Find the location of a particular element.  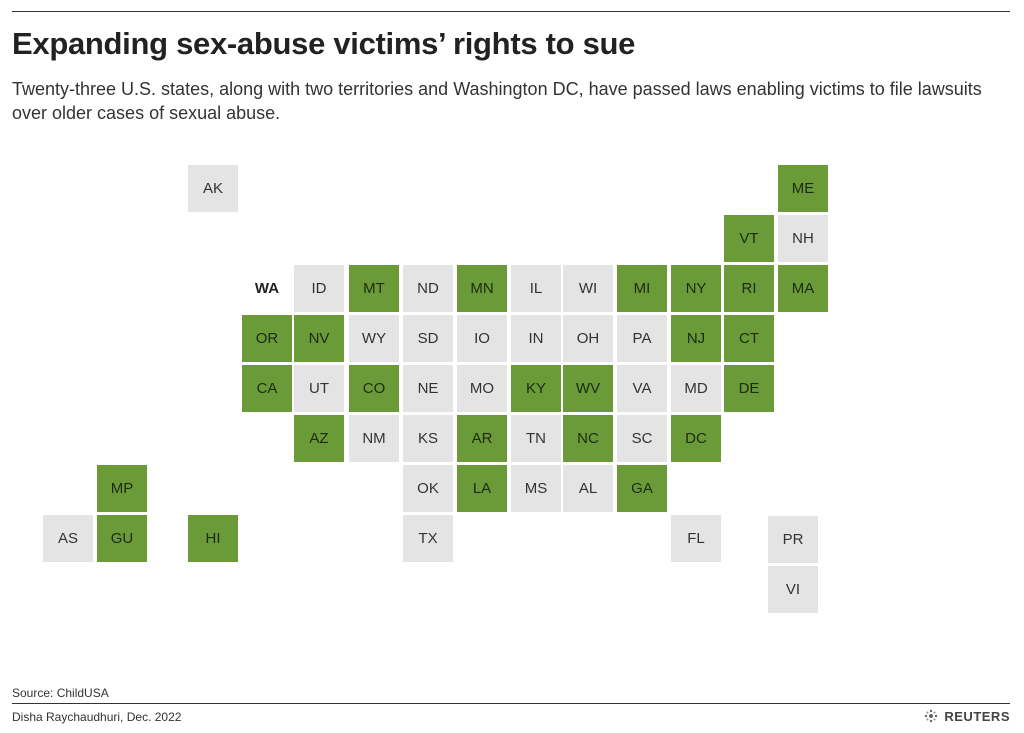

state-tile-la: LA is located at coordinates (482, 488).